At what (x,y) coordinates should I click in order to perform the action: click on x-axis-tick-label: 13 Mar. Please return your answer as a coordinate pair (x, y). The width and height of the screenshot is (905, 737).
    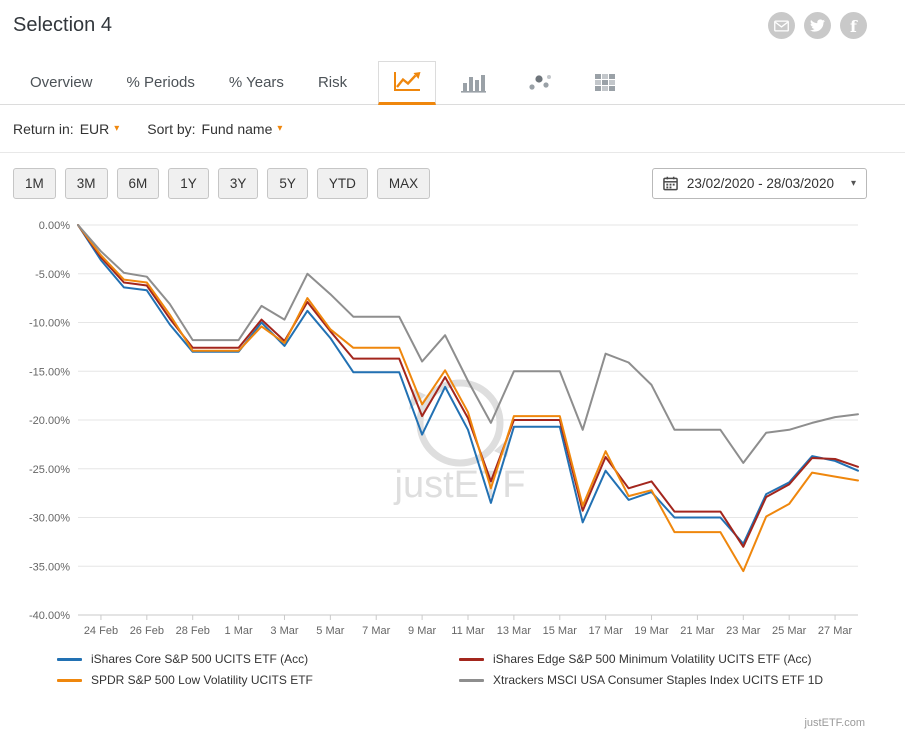
    Looking at the image, I should click on (514, 631).